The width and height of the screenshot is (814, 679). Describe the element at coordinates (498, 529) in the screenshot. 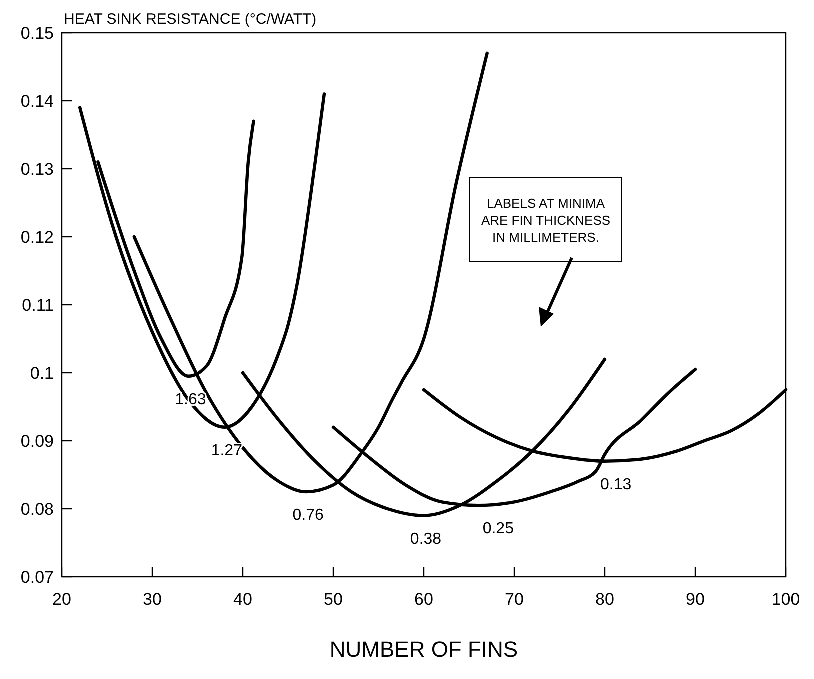

I see `annotation: 0.25` at that location.